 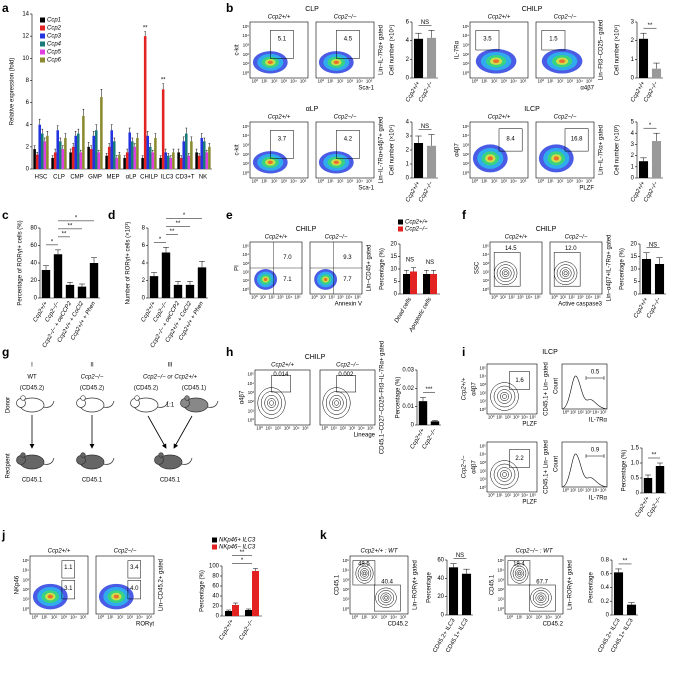 What do you see at coordinates (5, 352) in the screenshot?
I see `panel-label: g` at bounding box center [5, 352].